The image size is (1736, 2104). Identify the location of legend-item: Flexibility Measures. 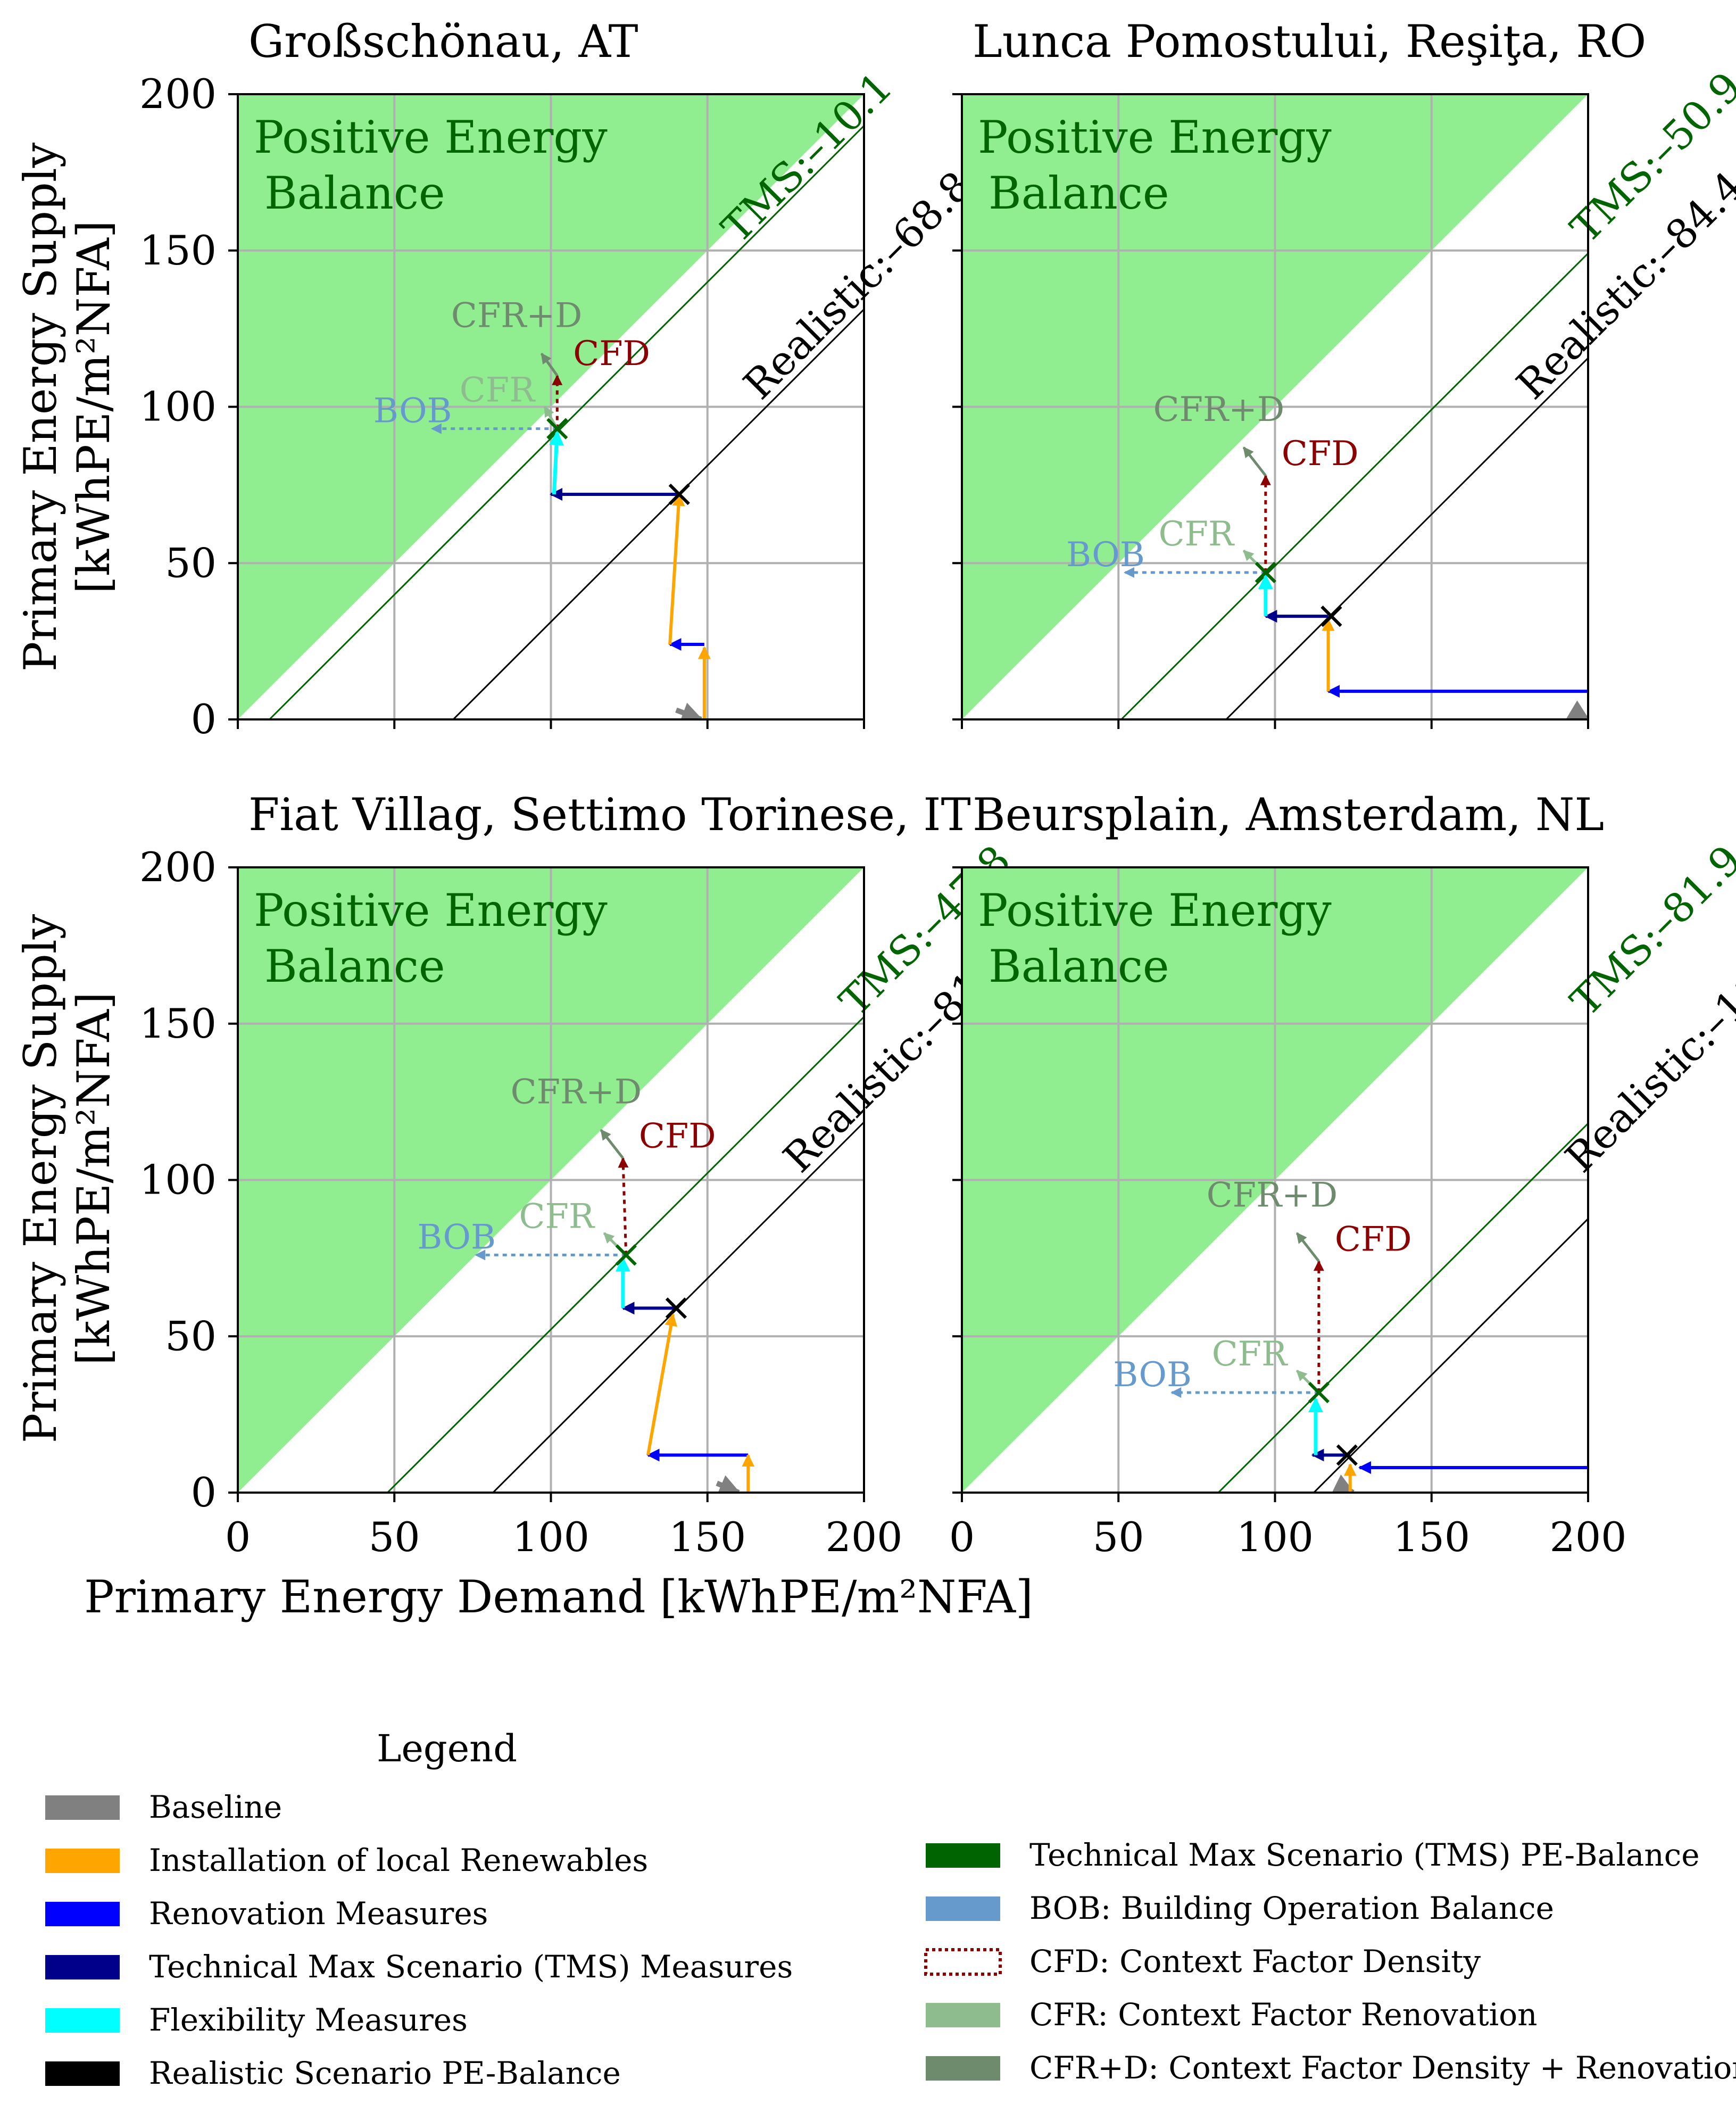
(256, 2020).